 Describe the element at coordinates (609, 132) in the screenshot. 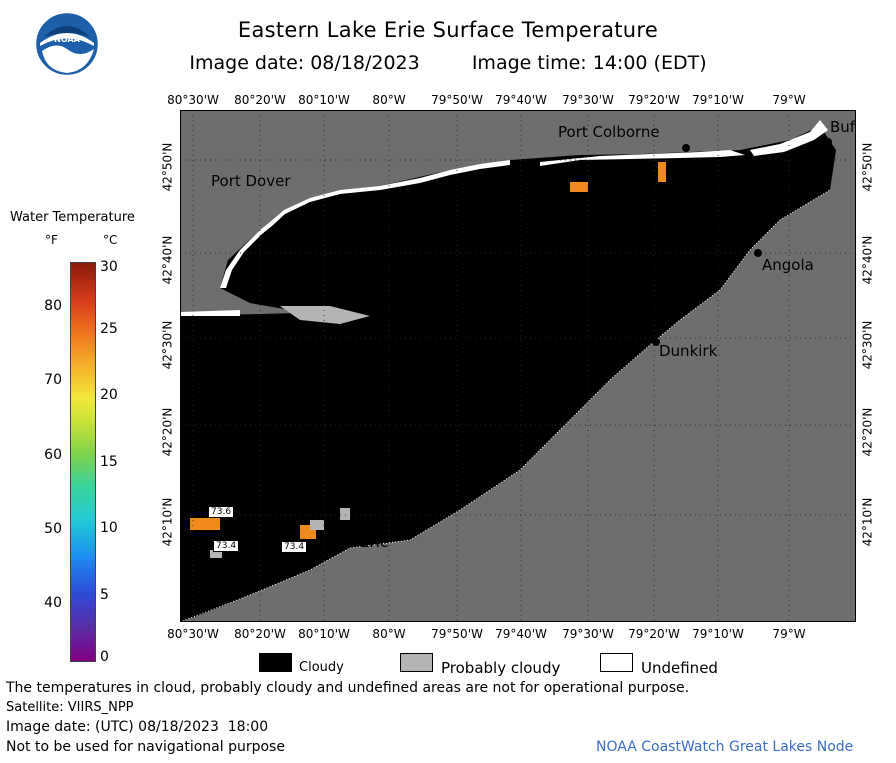

I see `city-label-port-colborne: Port Colborne` at that location.